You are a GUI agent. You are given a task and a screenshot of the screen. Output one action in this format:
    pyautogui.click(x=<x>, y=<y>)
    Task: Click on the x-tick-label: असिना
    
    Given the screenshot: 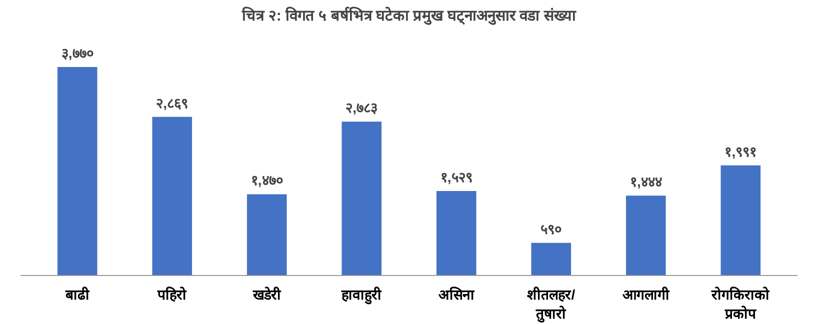 What is the action you would take?
    pyautogui.click(x=457, y=294)
    